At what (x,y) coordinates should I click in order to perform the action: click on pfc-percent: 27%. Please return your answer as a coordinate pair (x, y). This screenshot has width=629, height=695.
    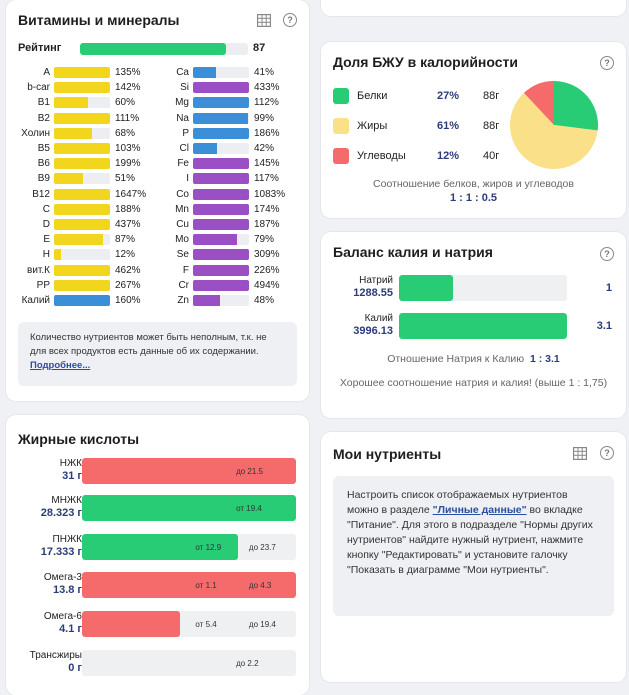
    Looking at the image, I should click on (448, 96).